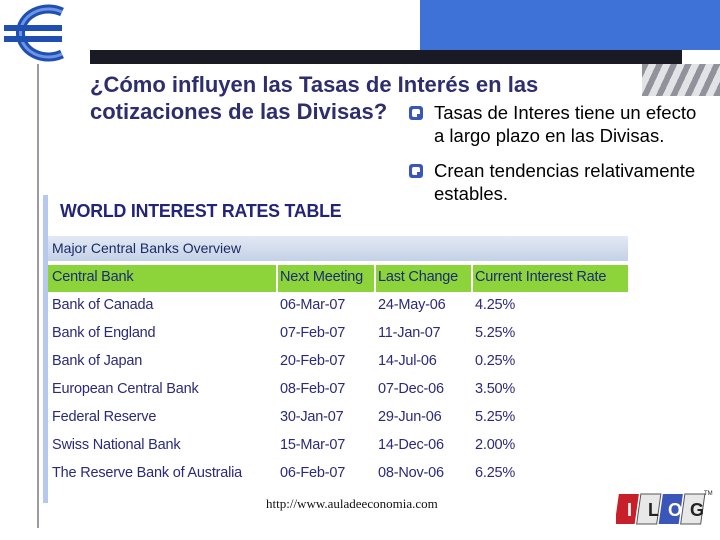 The height and width of the screenshot is (540, 720). I want to click on ilog-logo: I L O G TM, so click(664, 508).